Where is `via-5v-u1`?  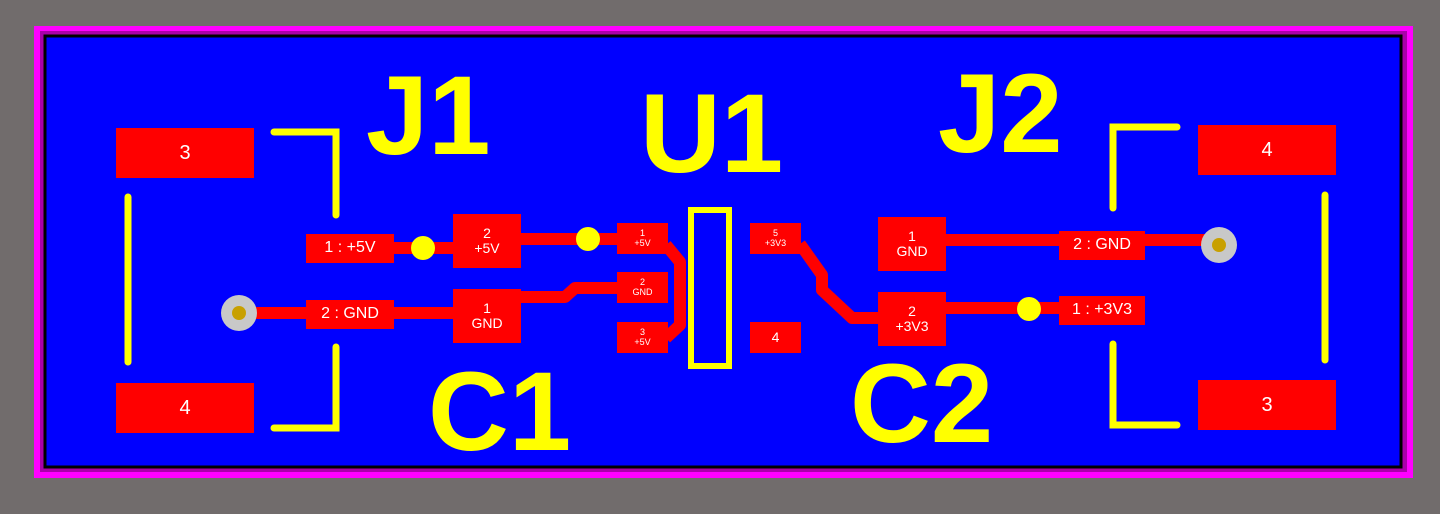
via-5v-u1 is located at coordinates (588, 239).